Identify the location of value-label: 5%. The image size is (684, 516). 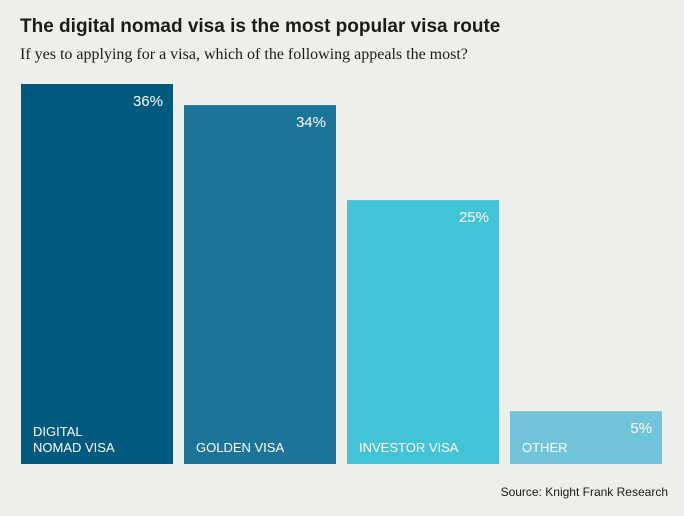
(641, 428).